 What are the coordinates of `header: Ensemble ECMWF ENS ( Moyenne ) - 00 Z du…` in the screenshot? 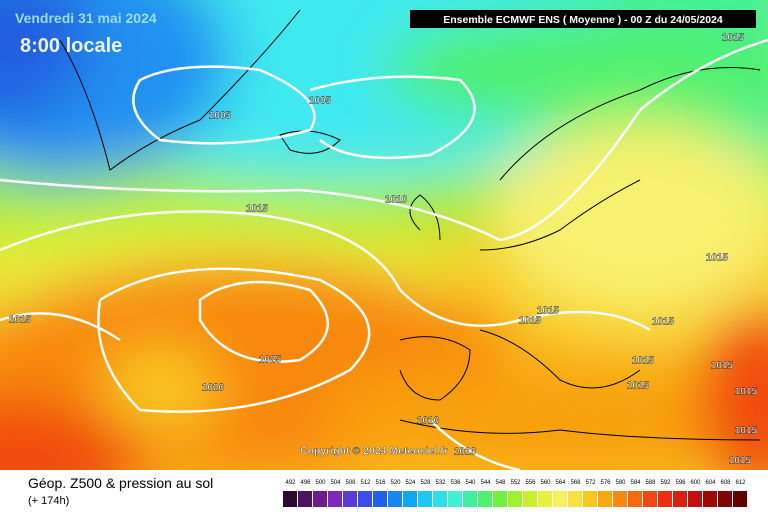 It's located at (583, 20).